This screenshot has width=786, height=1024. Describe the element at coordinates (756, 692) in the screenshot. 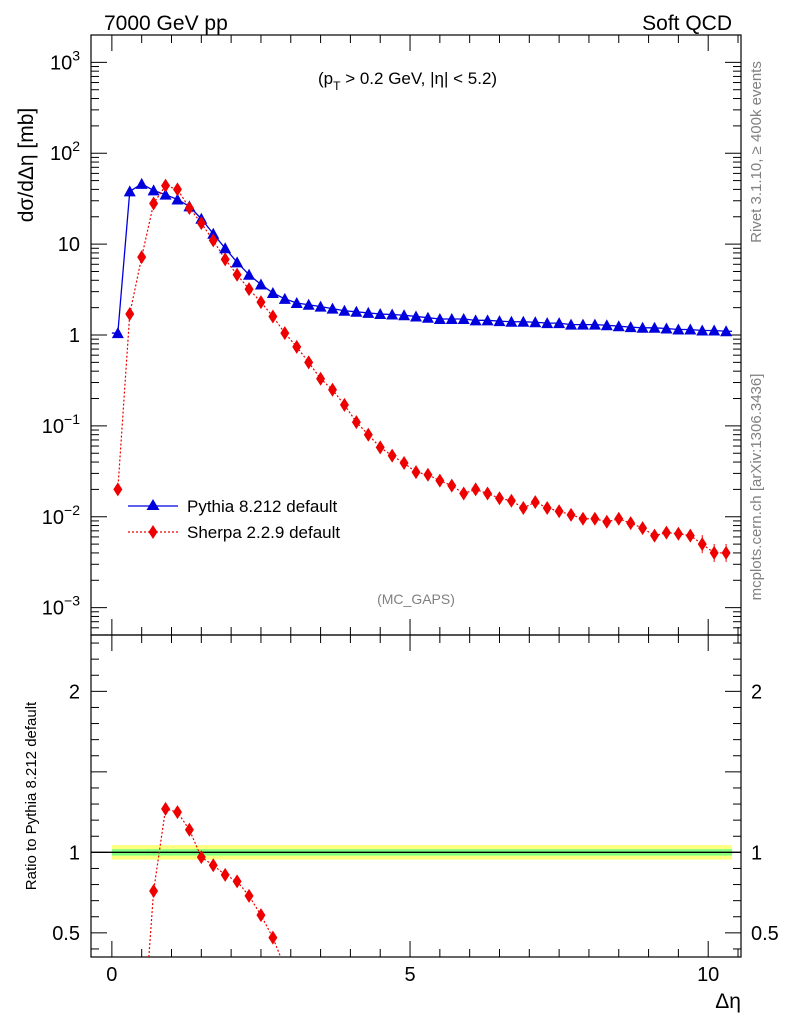

I see `y-tick-label-ratio-right: 2` at that location.